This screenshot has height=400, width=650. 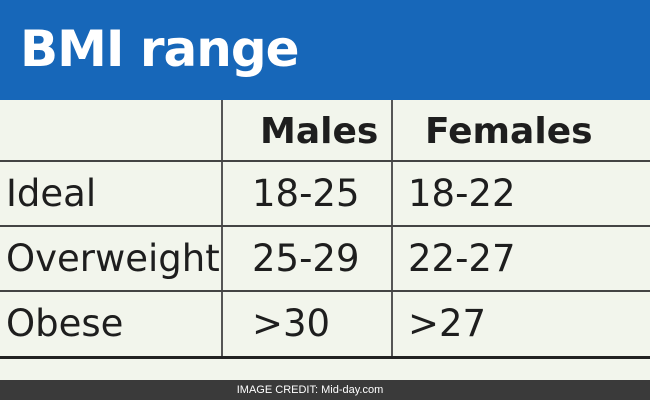 What do you see at coordinates (51, 193) in the screenshot?
I see `row-label: Ideal` at bounding box center [51, 193].